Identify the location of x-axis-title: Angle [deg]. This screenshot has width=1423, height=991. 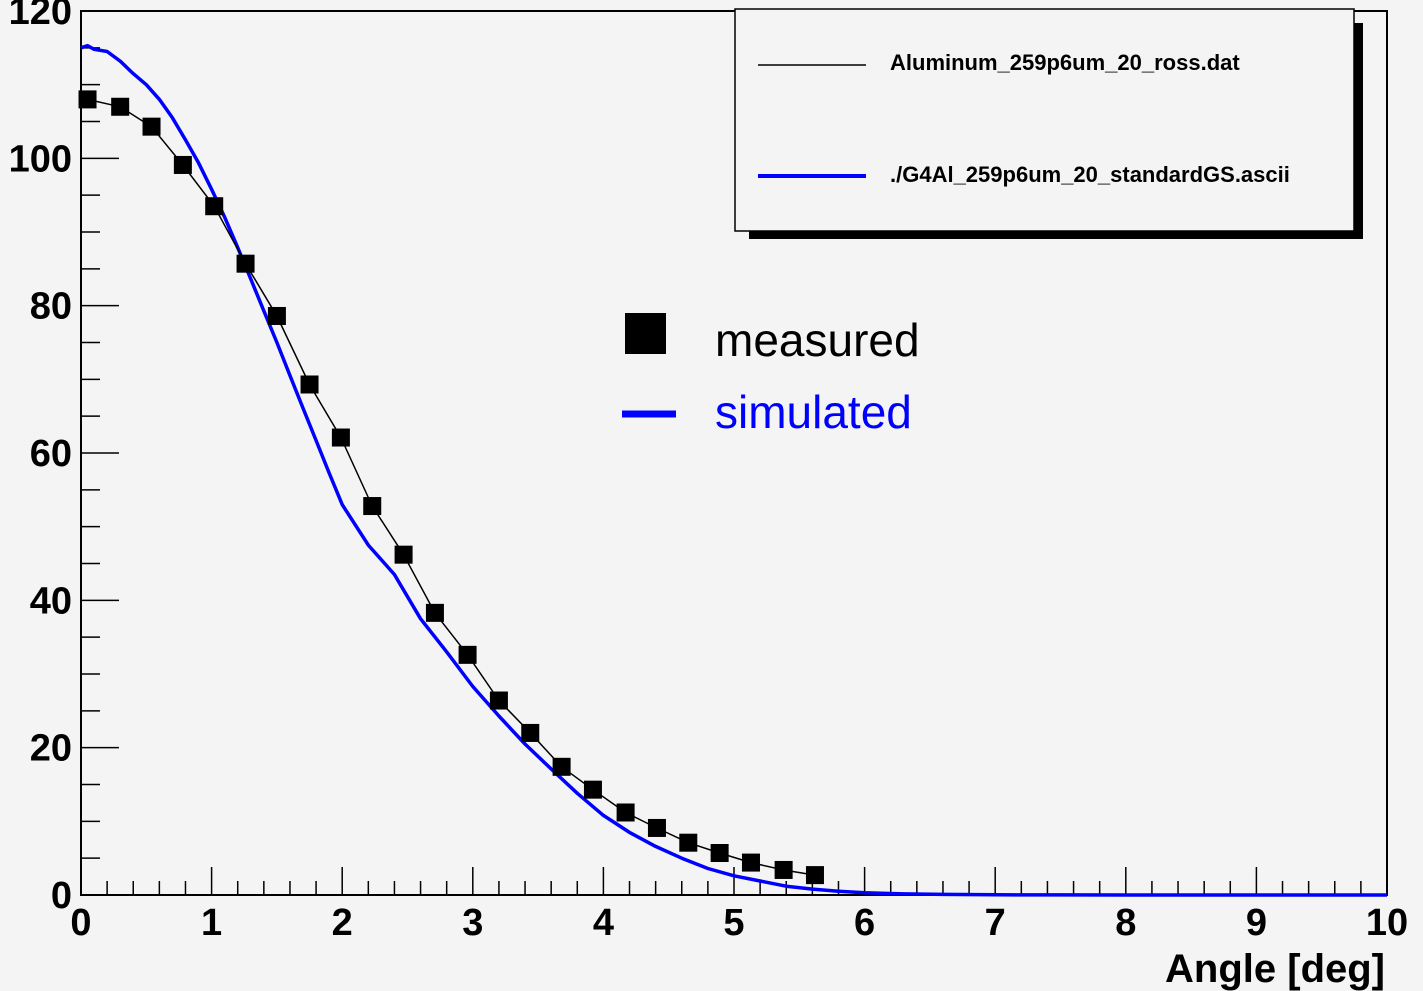
(1275, 969).